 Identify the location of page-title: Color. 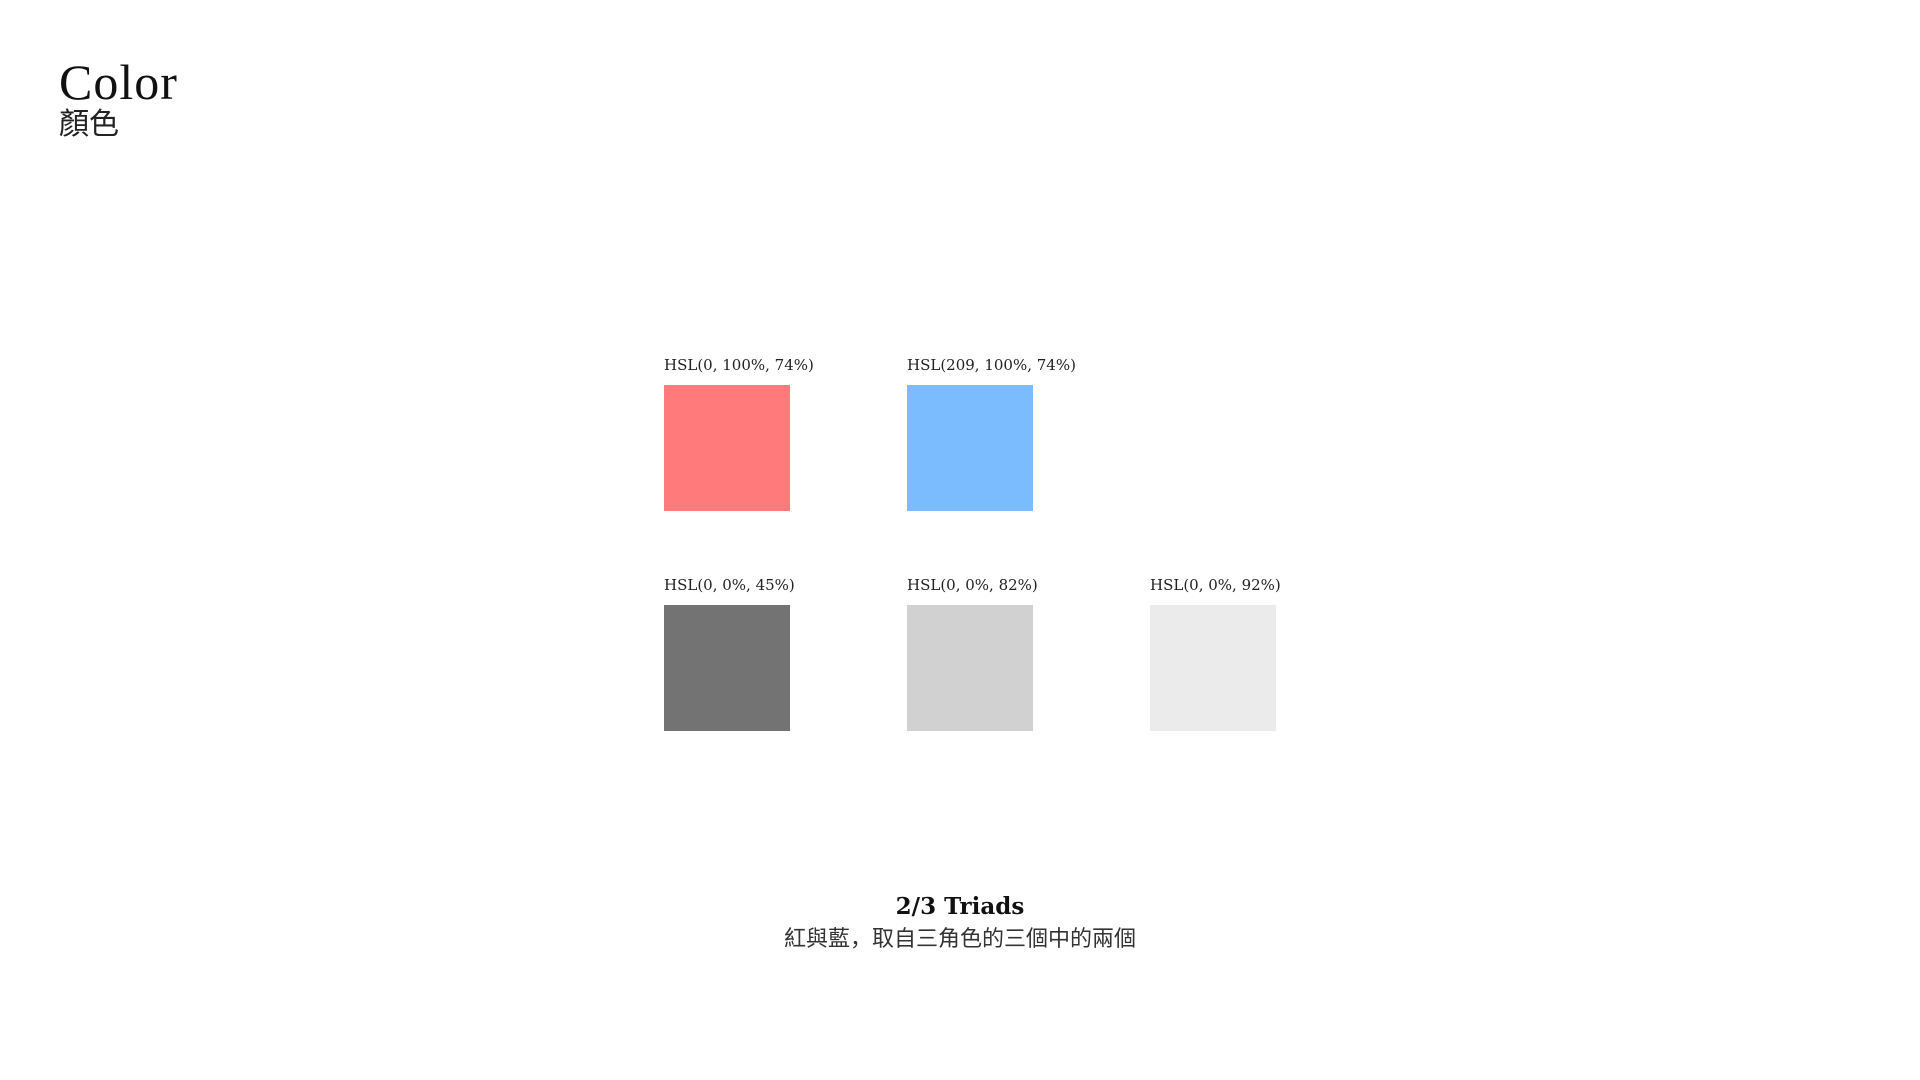
(118, 82).